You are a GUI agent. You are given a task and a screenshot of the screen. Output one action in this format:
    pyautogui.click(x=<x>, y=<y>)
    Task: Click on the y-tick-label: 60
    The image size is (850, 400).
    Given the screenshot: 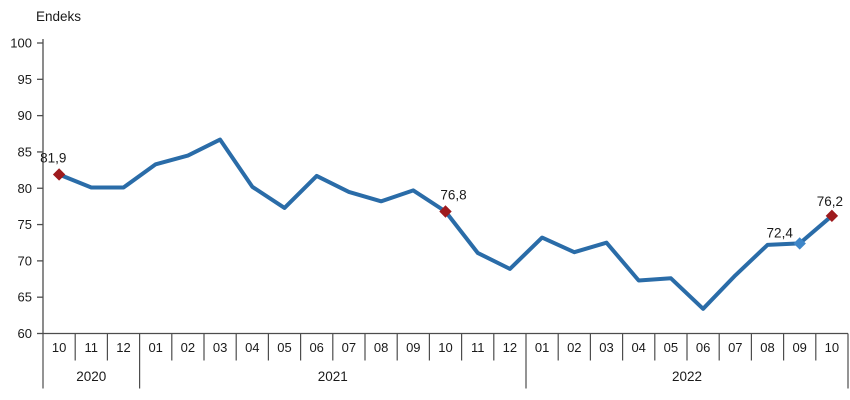 What is the action you would take?
    pyautogui.click(x=25, y=333)
    